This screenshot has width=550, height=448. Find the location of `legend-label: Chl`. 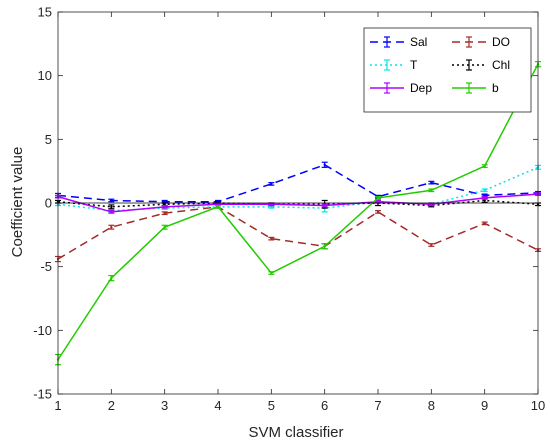

legend-label: Chl is located at coordinates (501, 65).